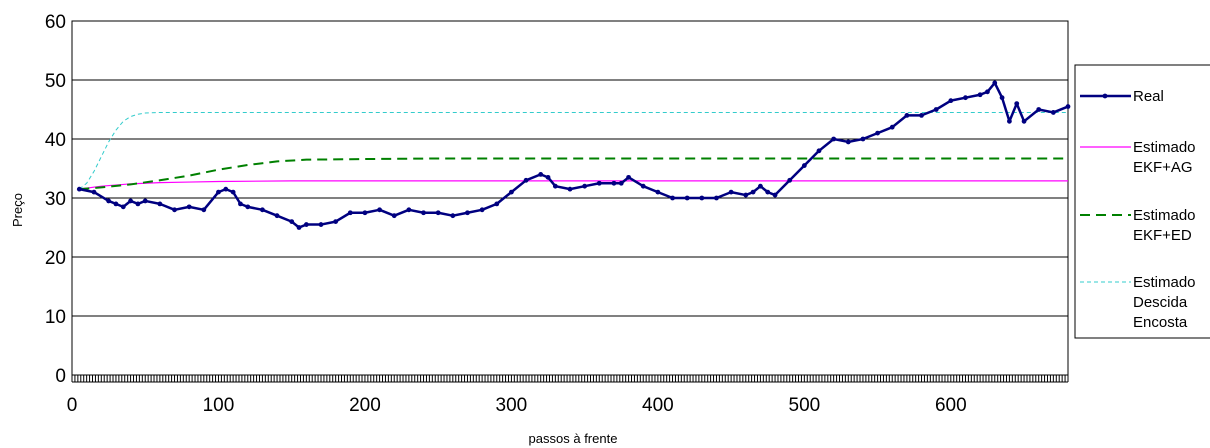  Describe the element at coordinates (55, 258) in the screenshot. I see `y-tick-label: 20` at that location.